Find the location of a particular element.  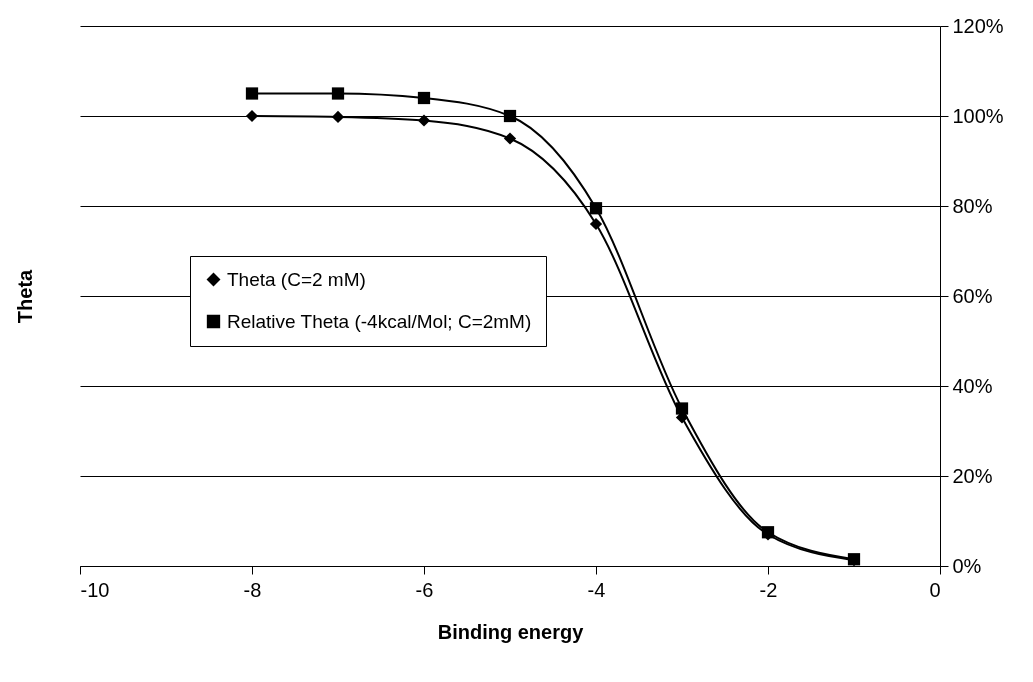

y-tick-label: 0% is located at coordinates (967, 565).